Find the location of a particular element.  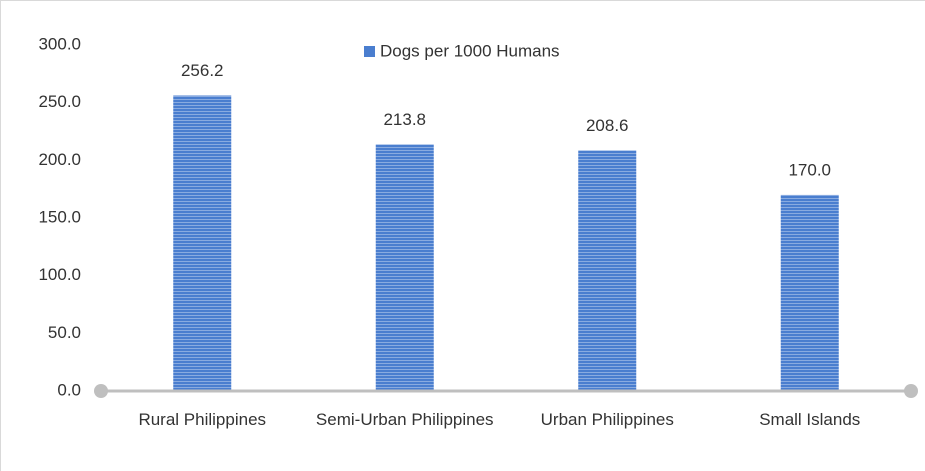

data-label: 170.0 is located at coordinates (809, 169).